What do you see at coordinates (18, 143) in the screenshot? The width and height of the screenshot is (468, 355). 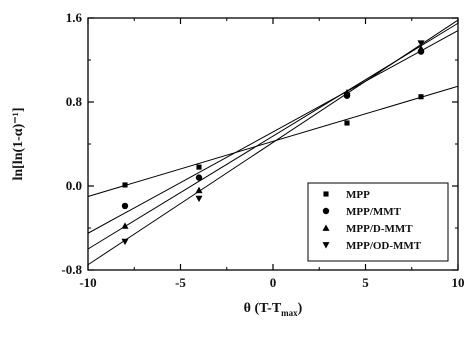 I see `y-axis-title: ln[ln(1-α)⁻¹]` at bounding box center [18, 143].